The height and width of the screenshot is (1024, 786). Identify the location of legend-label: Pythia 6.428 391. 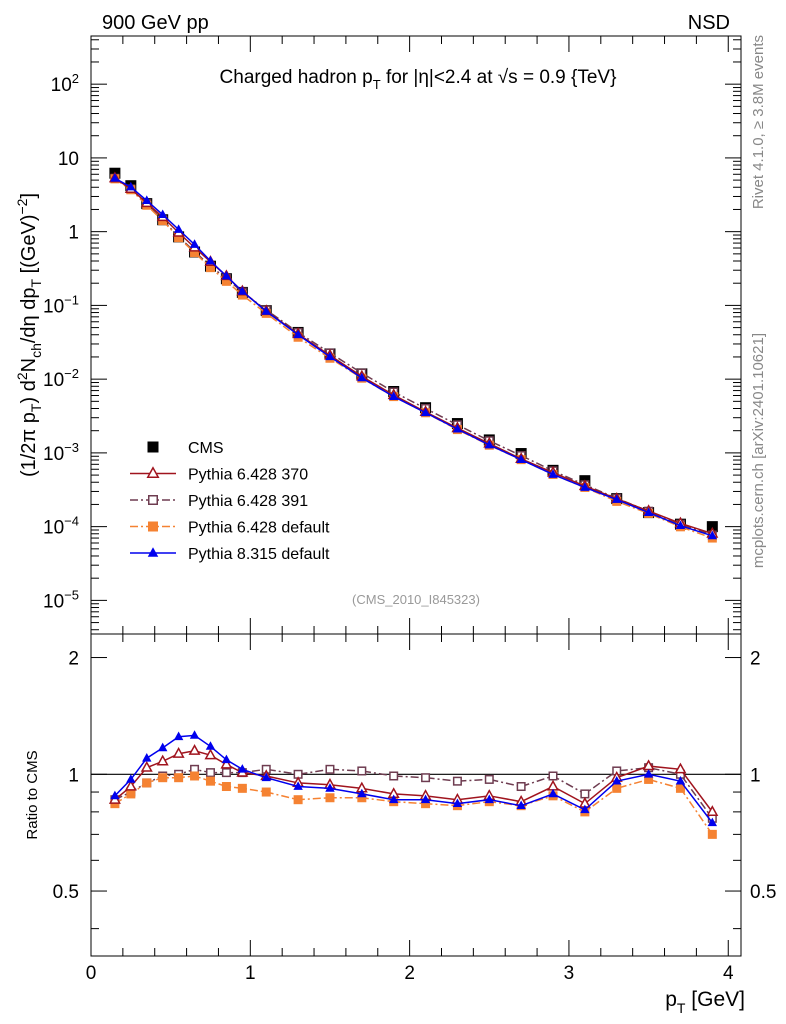
(248, 501).